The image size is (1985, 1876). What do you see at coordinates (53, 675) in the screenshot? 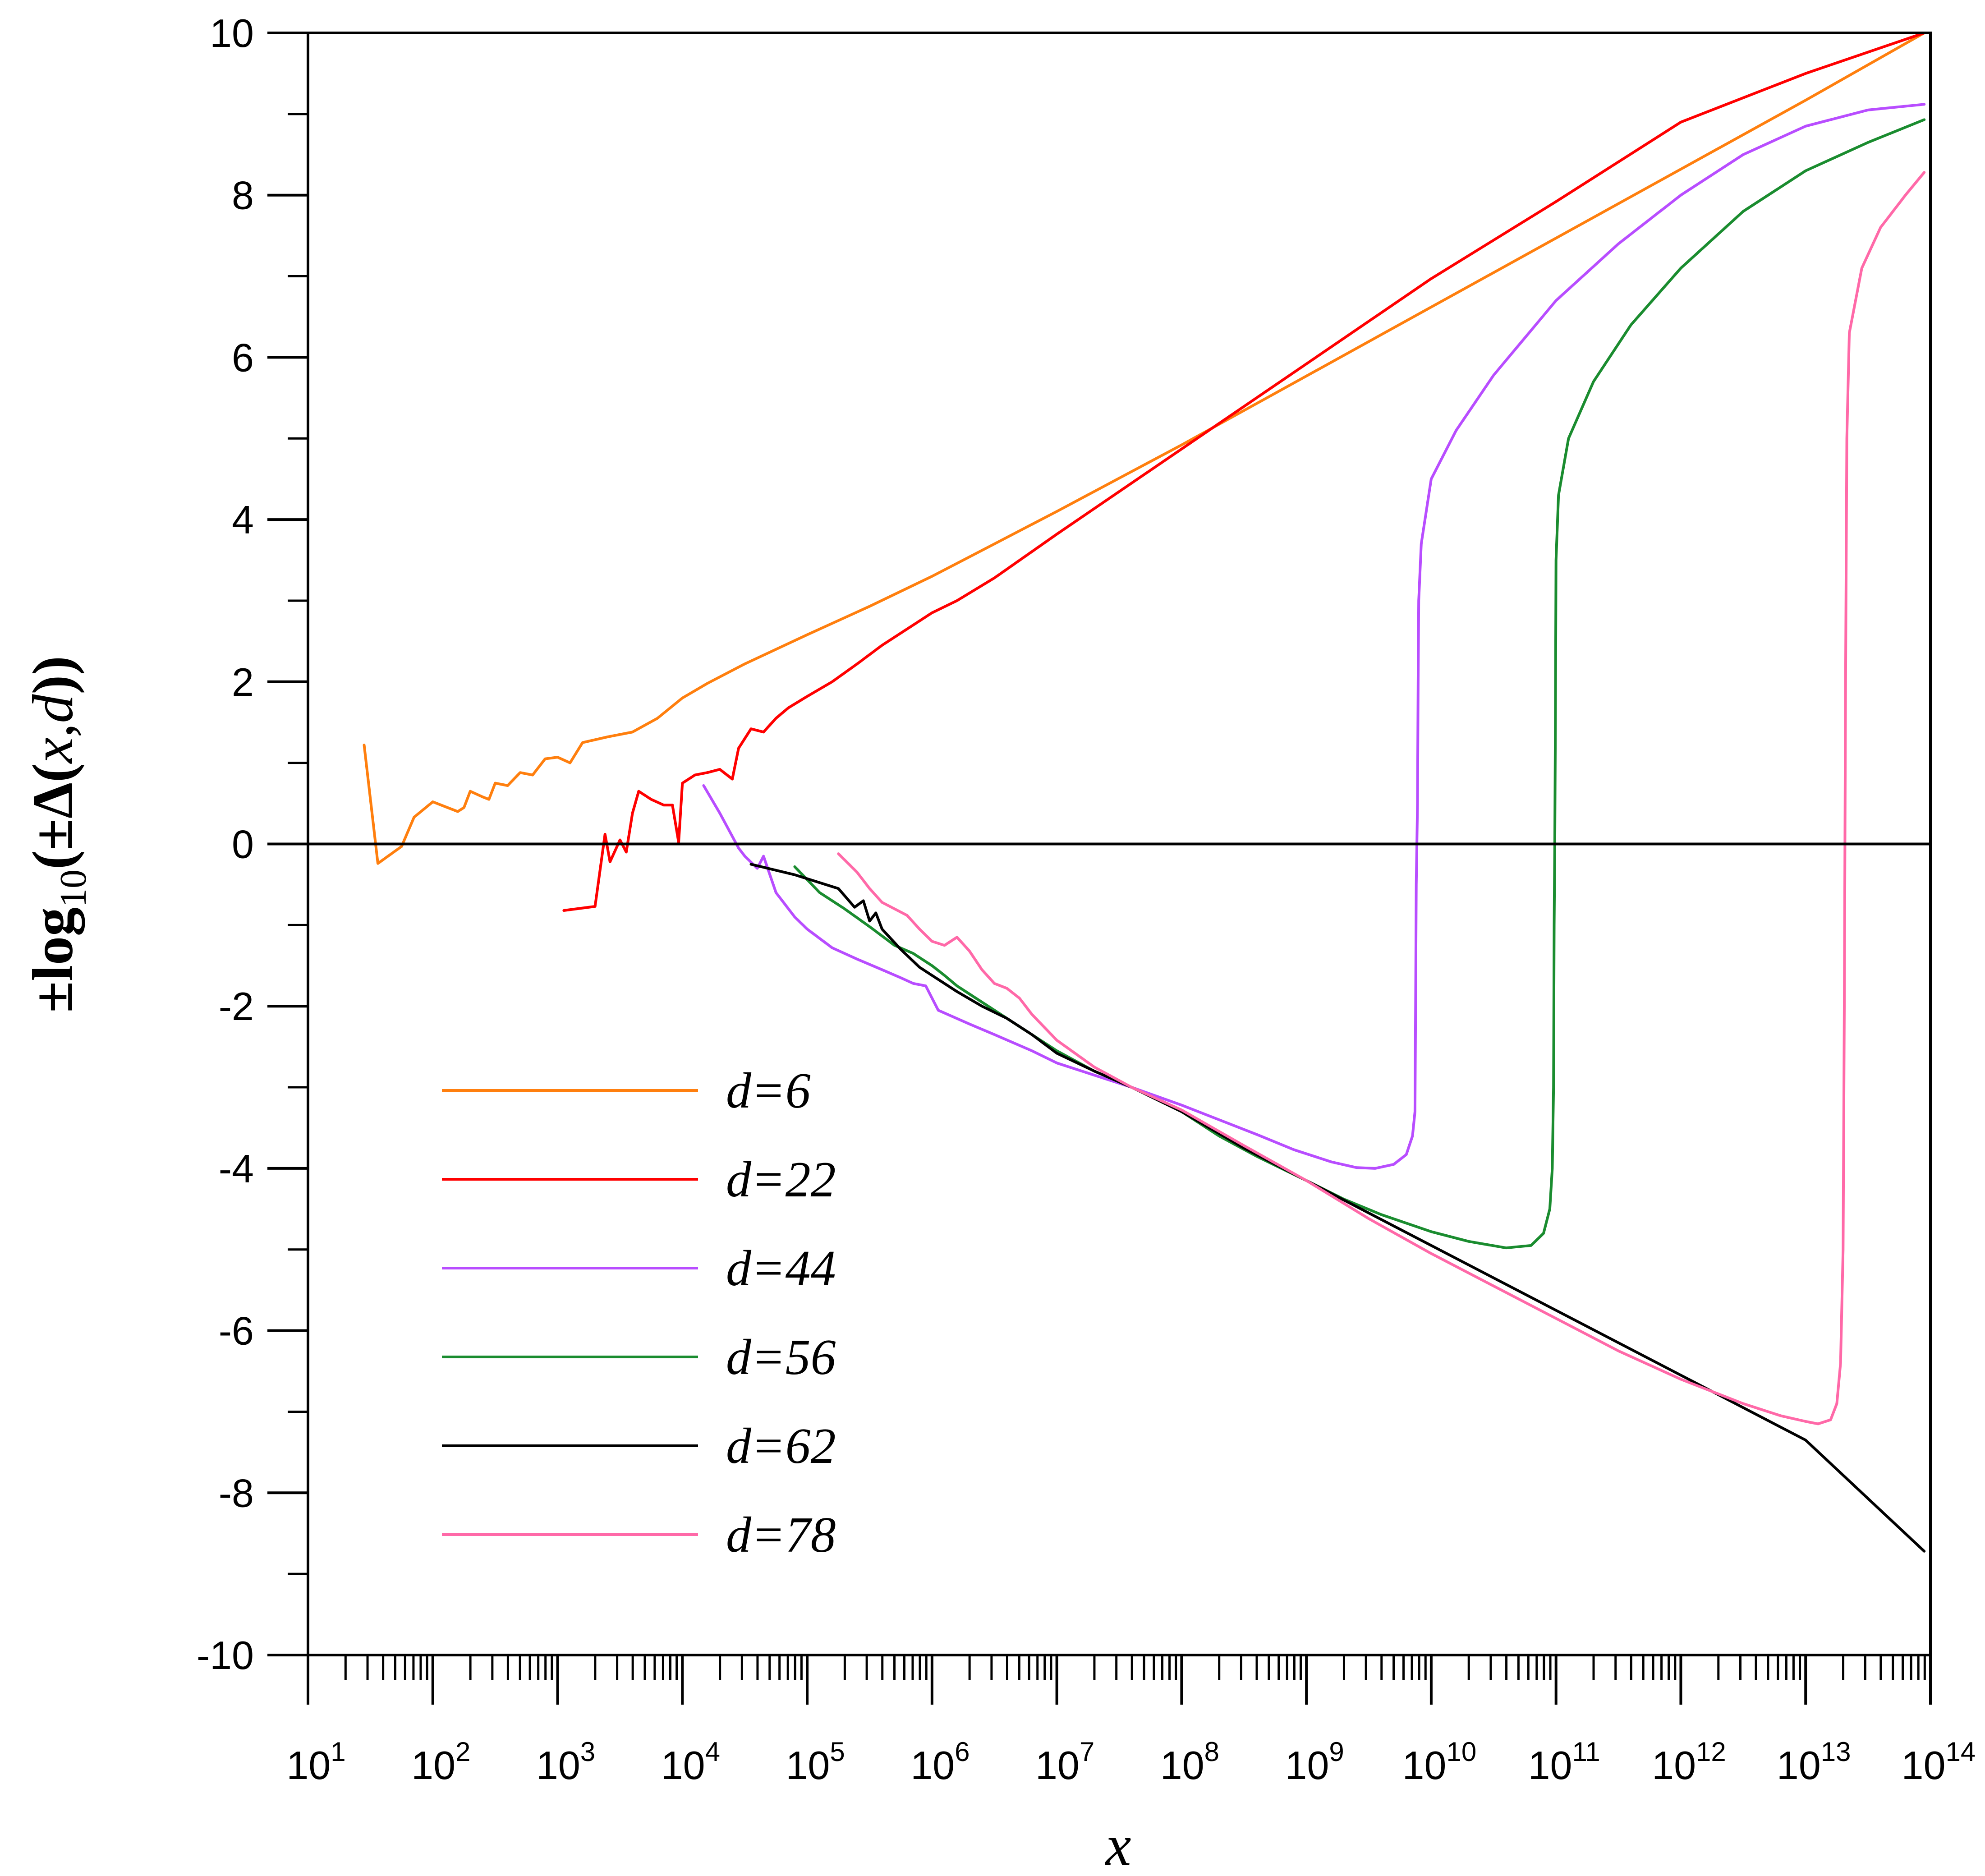
I see `y-axis-title-close: ))` at bounding box center [53, 675].